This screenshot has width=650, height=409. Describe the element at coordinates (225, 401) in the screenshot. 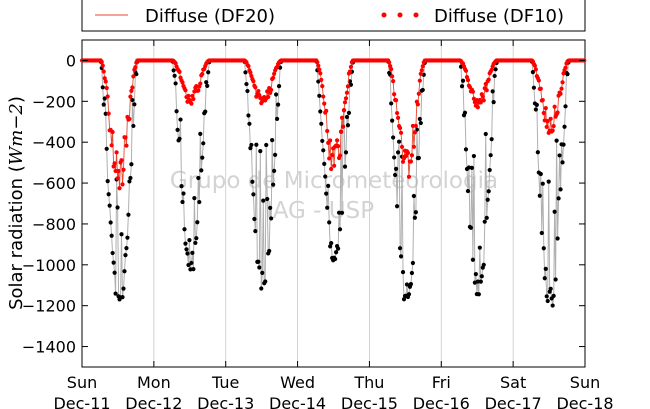

I see `x-tick-label-date: Dec-13` at that location.